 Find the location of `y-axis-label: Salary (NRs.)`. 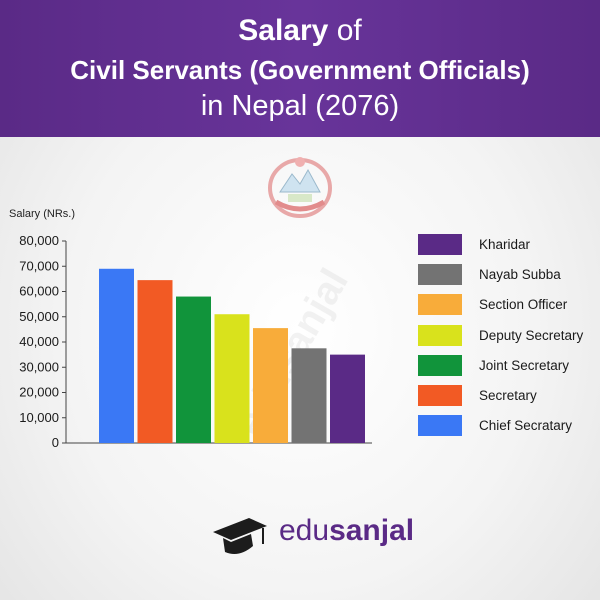

y-axis-label: Salary (NRs.) is located at coordinates (42, 214).